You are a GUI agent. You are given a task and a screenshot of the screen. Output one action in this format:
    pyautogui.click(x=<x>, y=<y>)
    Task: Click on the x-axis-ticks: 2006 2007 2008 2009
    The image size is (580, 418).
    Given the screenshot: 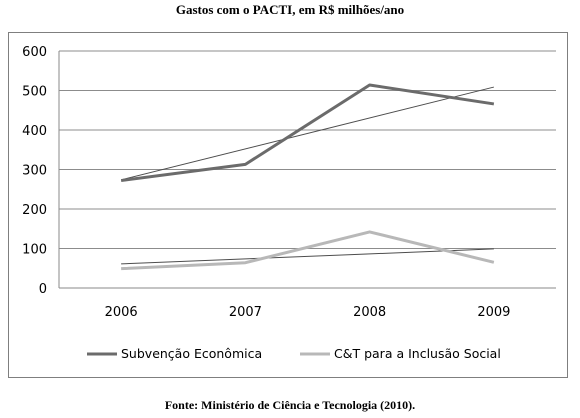 What is the action you would take?
    pyautogui.click(x=308, y=312)
    